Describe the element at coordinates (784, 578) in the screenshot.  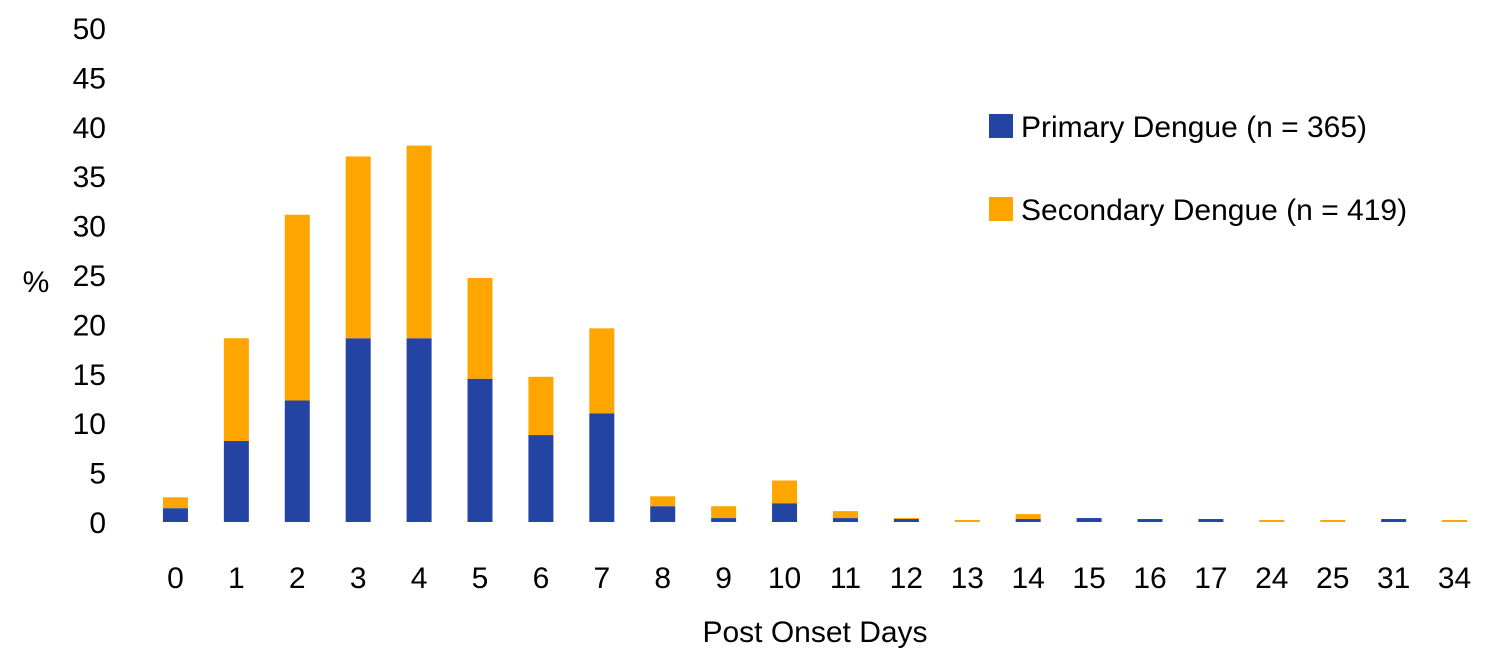
I see `x-tick-label: 10` at that location.